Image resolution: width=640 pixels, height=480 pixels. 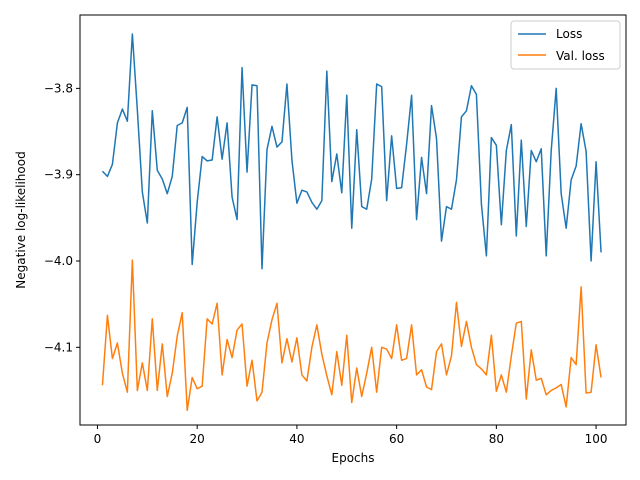 What do you see at coordinates (197, 439) in the screenshot?
I see `x-tick-label: 20` at bounding box center [197, 439].